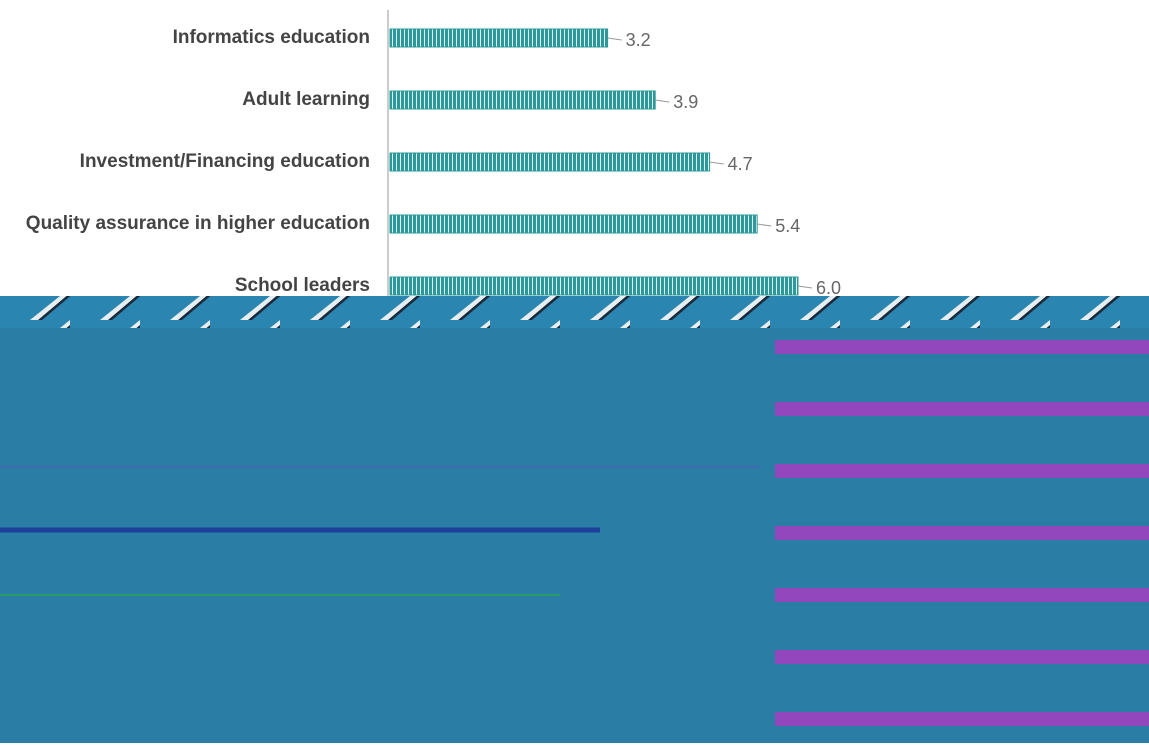 This screenshot has width=1149, height=748. Describe the element at coordinates (306, 99) in the screenshot. I see `category-label: Adult learning` at that location.